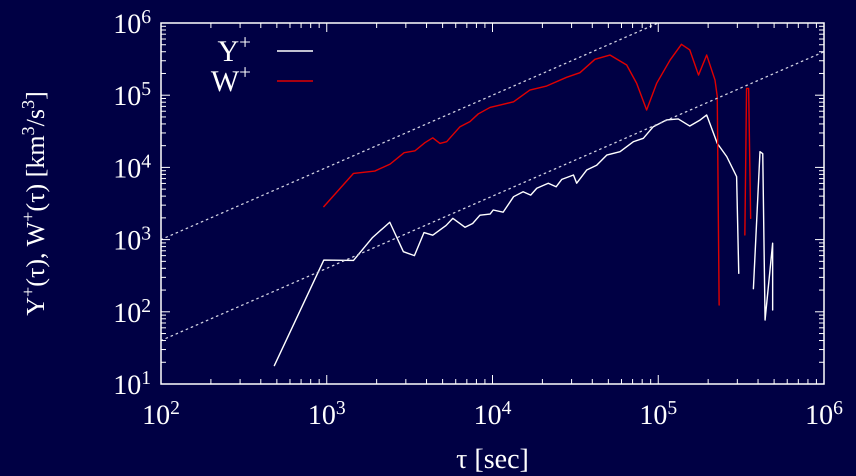 The height and width of the screenshot is (476, 856). What do you see at coordinates (132, 167) in the screenshot?
I see `y-tick-label: 10$^{4}$` at bounding box center [132, 167].